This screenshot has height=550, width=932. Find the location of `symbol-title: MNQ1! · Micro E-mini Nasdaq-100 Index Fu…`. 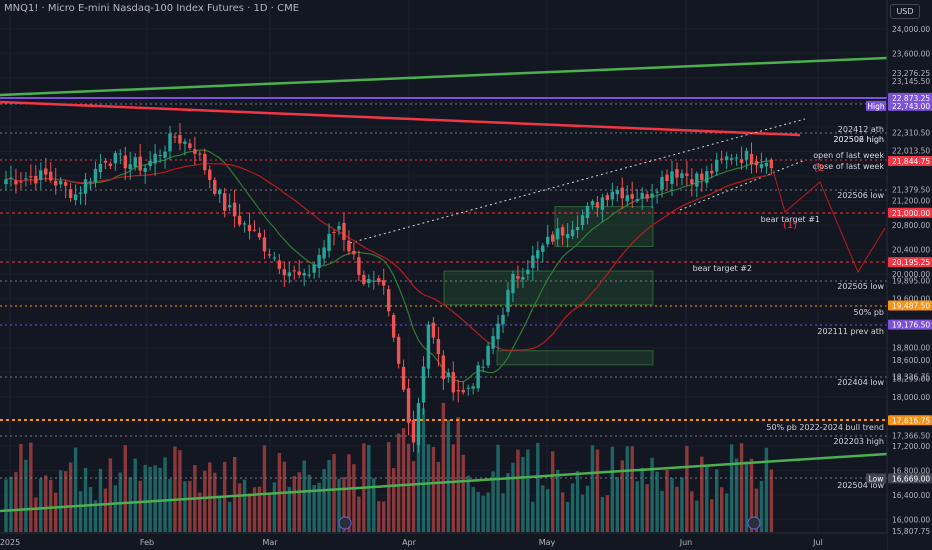

symbol-title: MNQ1! · Micro E-mini Nasdaq-100 Index Fu… is located at coordinates (152, 8).